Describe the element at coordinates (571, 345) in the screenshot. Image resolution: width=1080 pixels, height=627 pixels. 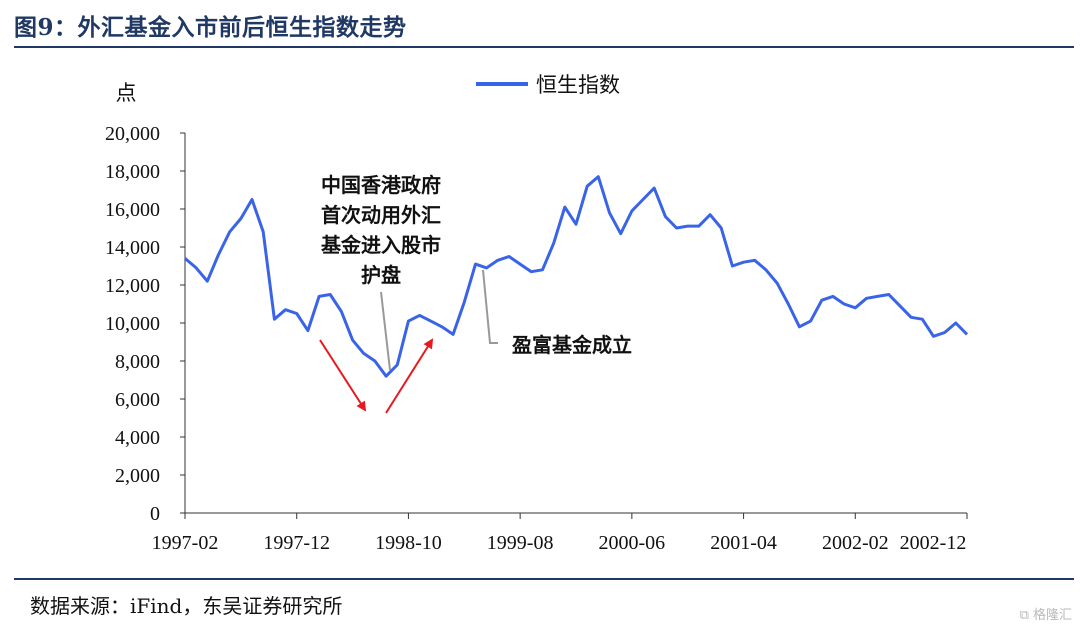
I see `yingfu-label: 盈富基金成立` at that location.